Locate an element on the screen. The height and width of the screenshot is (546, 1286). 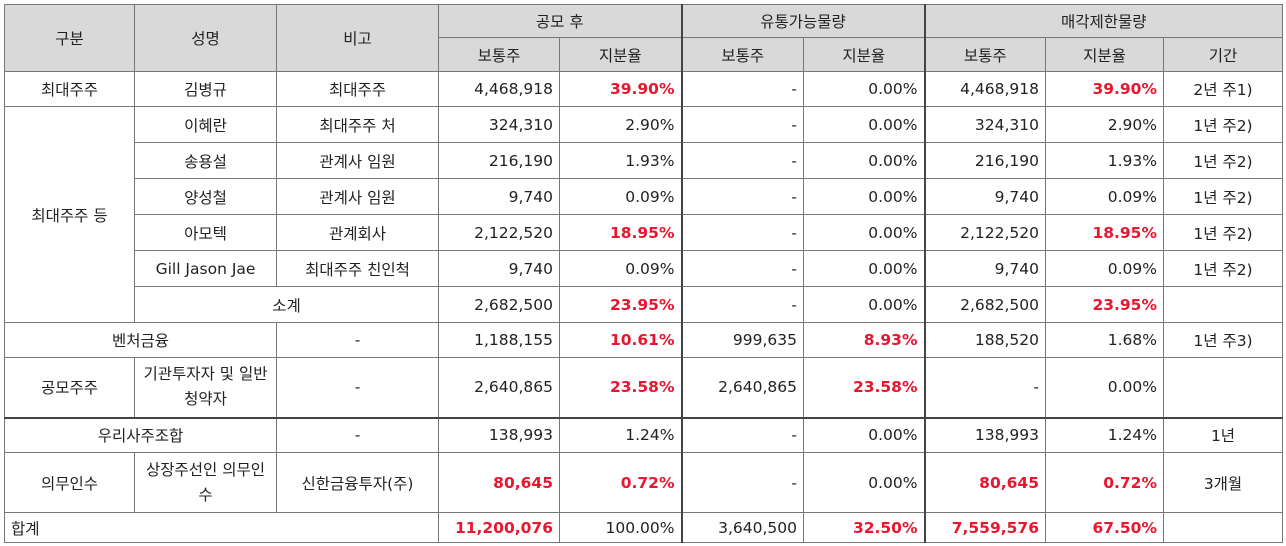
cell-gubun: 의무인수 is located at coordinates (69, 482).